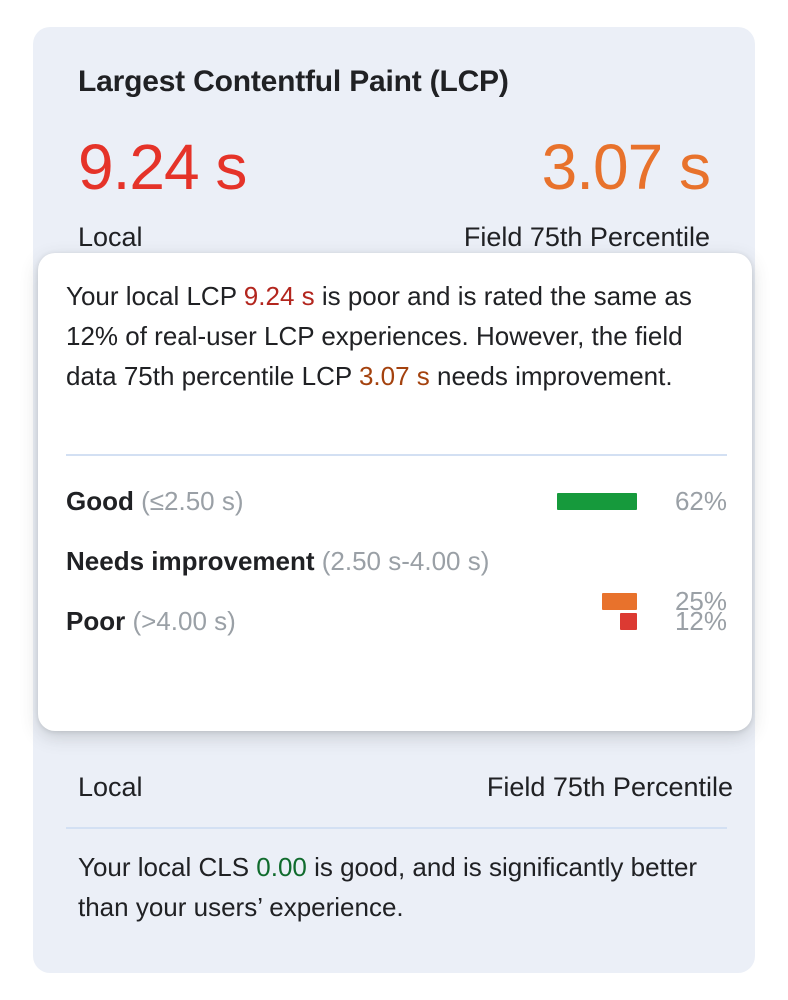 The width and height of the screenshot is (788, 1000). I want to click on local-metric-column: 9.24 s Local, so click(162, 192).